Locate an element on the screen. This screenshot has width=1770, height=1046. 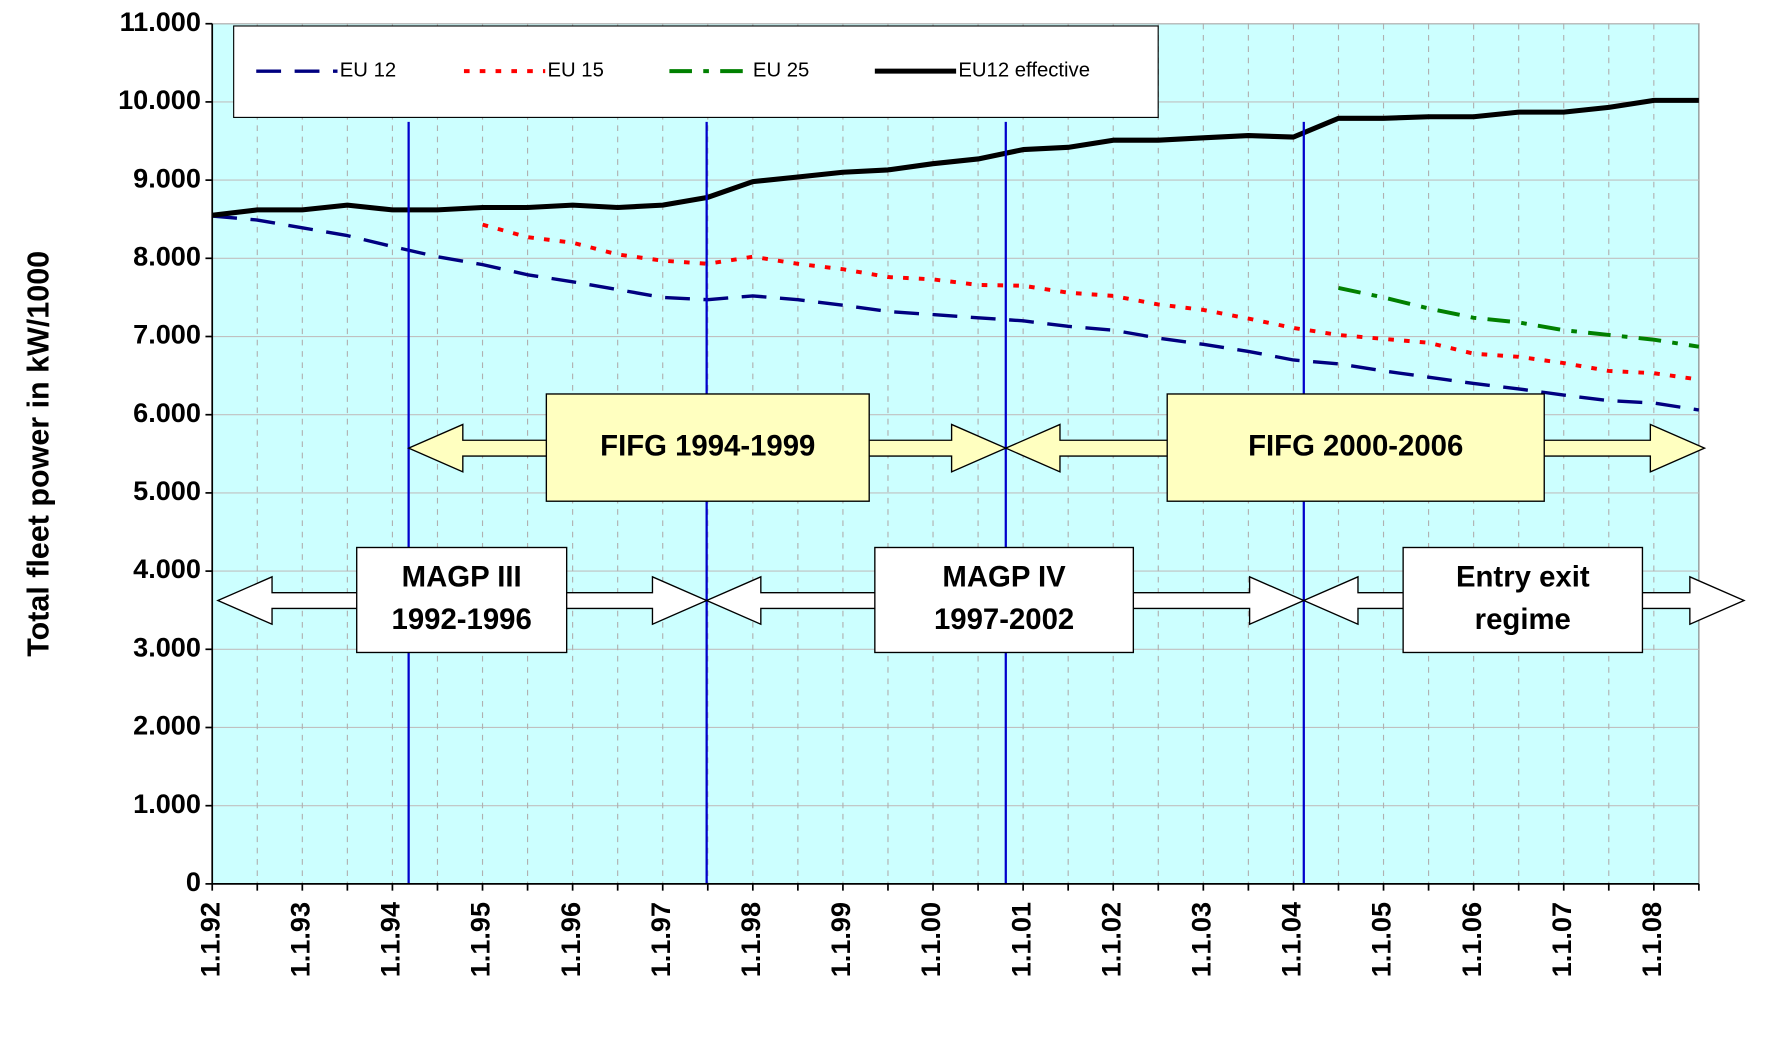
x-tick-label: 1.1.01 is located at coordinates (1020, 939).